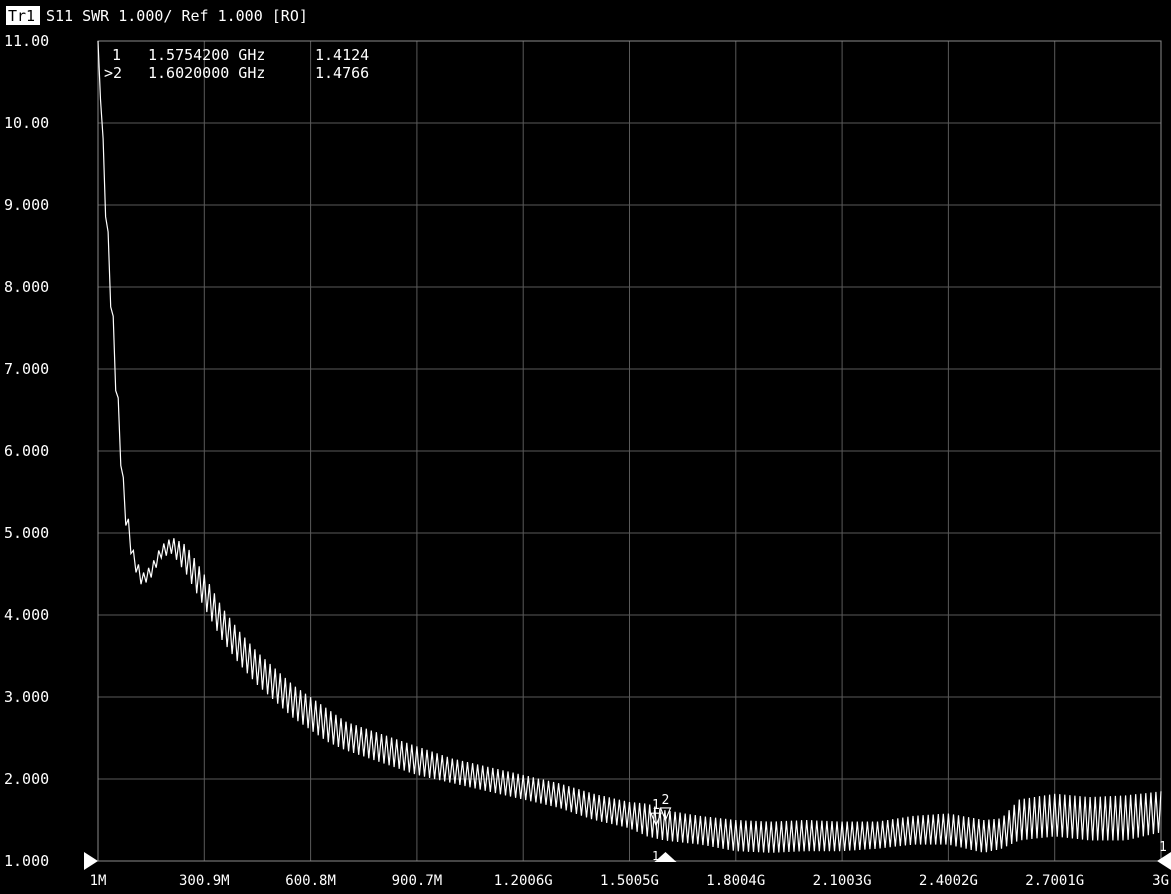  What do you see at coordinates (177, 16) in the screenshot?
I see `trace-info: S11 SWR 1.000/ Ref 1.000 [RO]` at bounding box center [177, 16].